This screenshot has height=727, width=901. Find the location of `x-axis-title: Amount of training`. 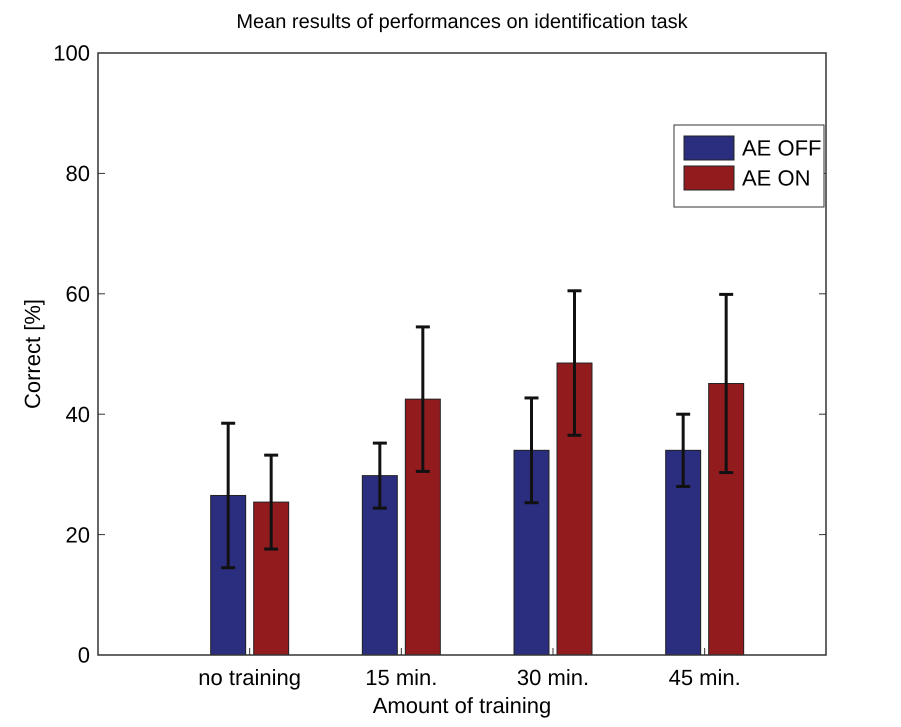

x-axis-title: Amount of training is located at coordinates (462, 705).